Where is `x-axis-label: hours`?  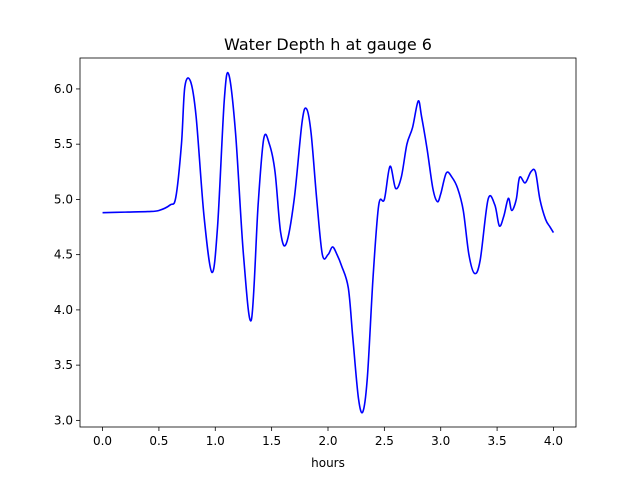 x-axis-label: hours is located at coordinates (328, 463).